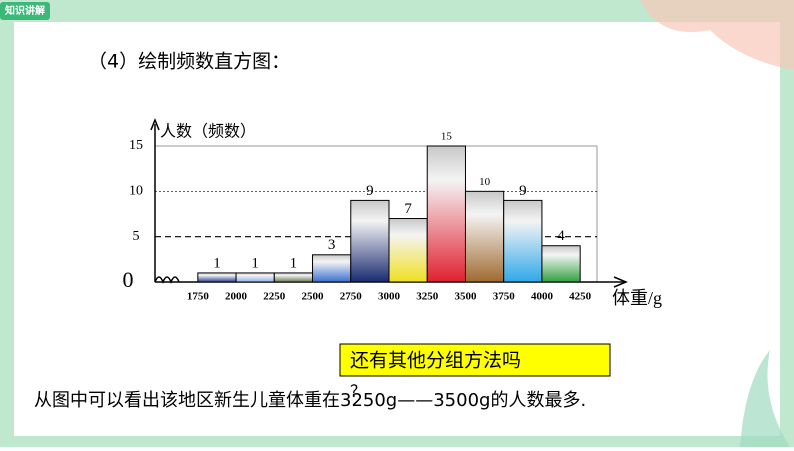 Image resolution: width=794 pixels, height=451 pixels. I want to click on value-label: 3, so click(332, 245).